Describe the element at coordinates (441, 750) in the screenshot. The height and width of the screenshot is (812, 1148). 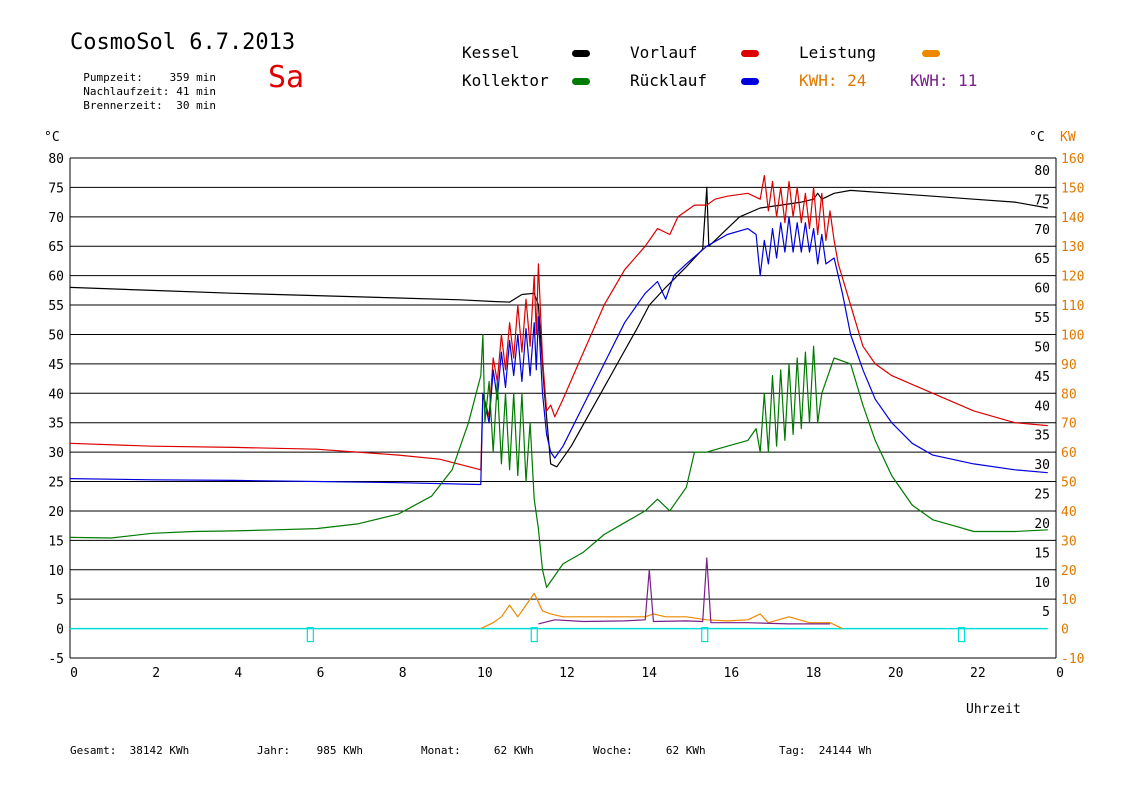
I see `footer-label: Monat:` at that location.